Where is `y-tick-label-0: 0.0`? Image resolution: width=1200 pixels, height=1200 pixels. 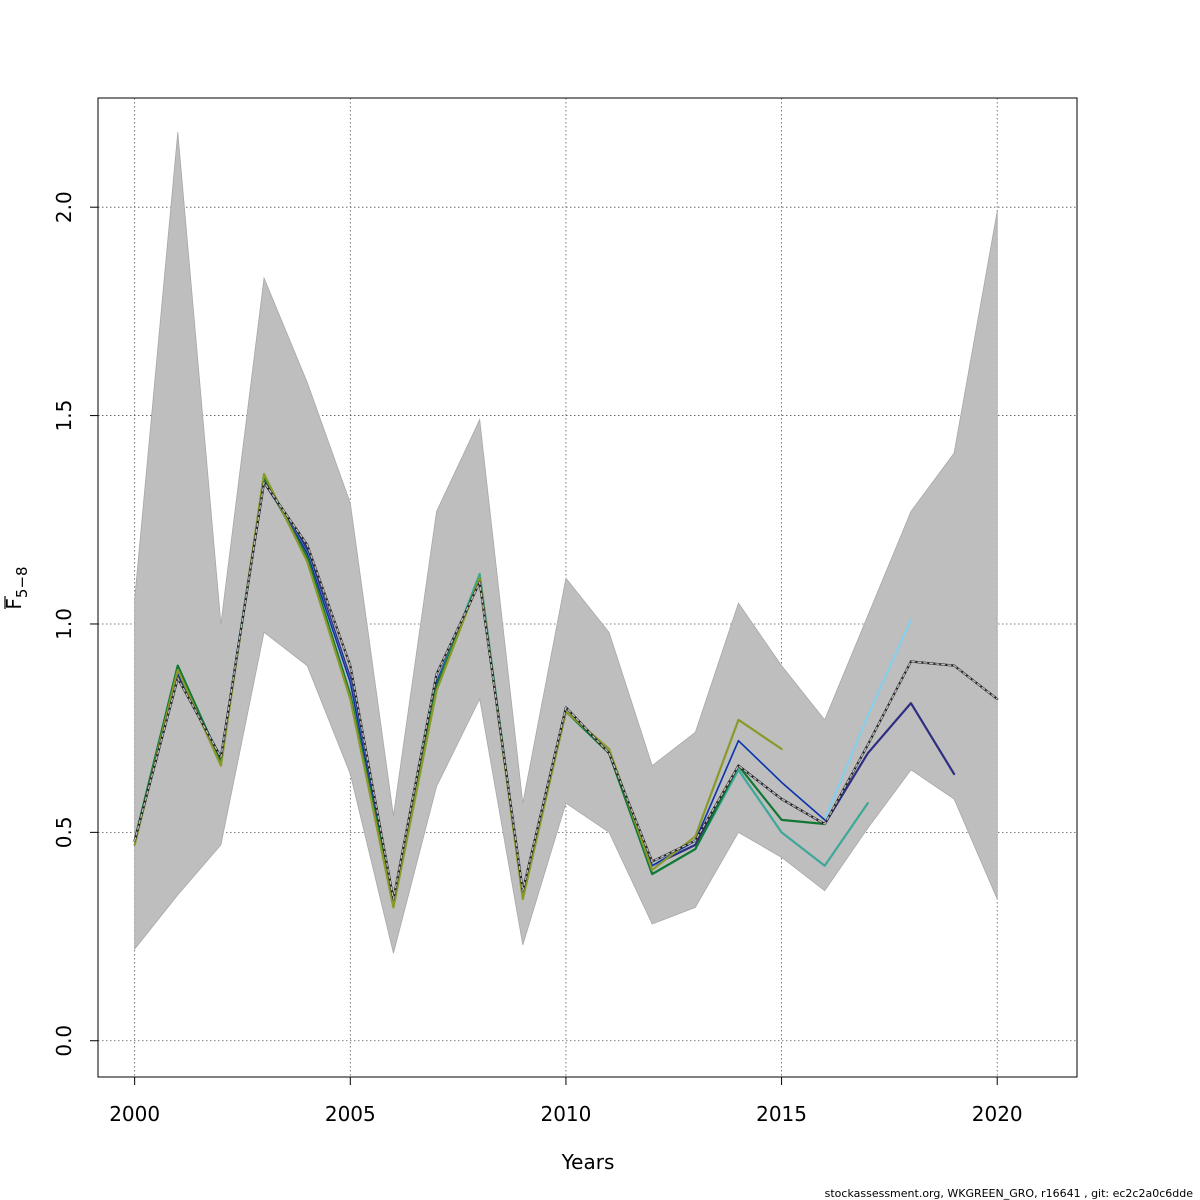
y-tick-label-0: 0.0 is located at coordinates (64, 1041).